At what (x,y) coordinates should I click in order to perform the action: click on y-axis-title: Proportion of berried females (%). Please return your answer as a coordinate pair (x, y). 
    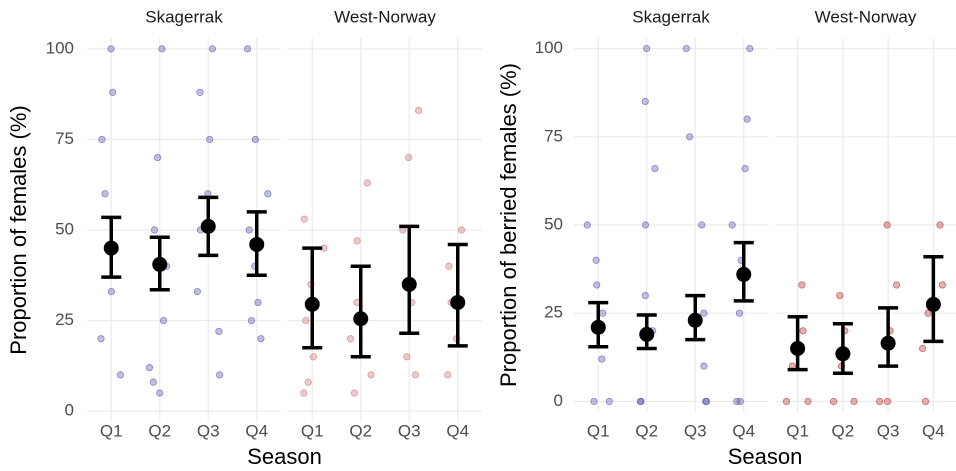
    Looking at the image, I should click on (508, 225).